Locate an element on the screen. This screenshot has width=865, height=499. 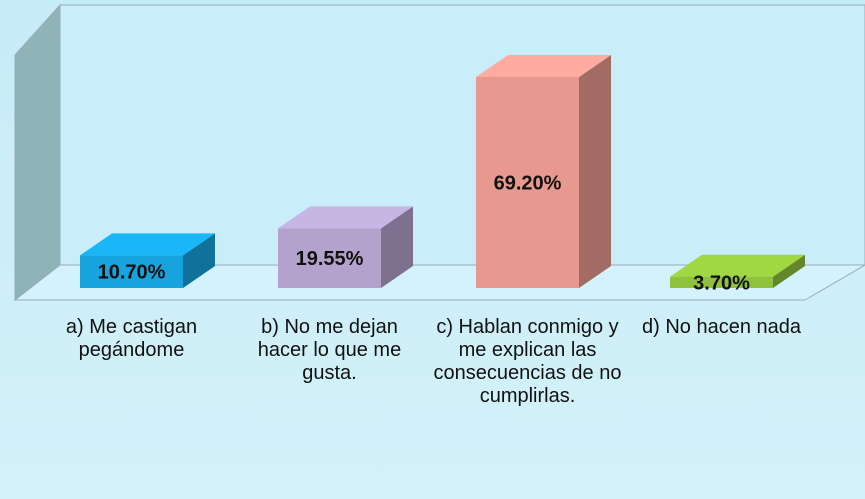
category-label: b) No me dejan hacer lo que me gusta. is located at coordinates (329, 350).